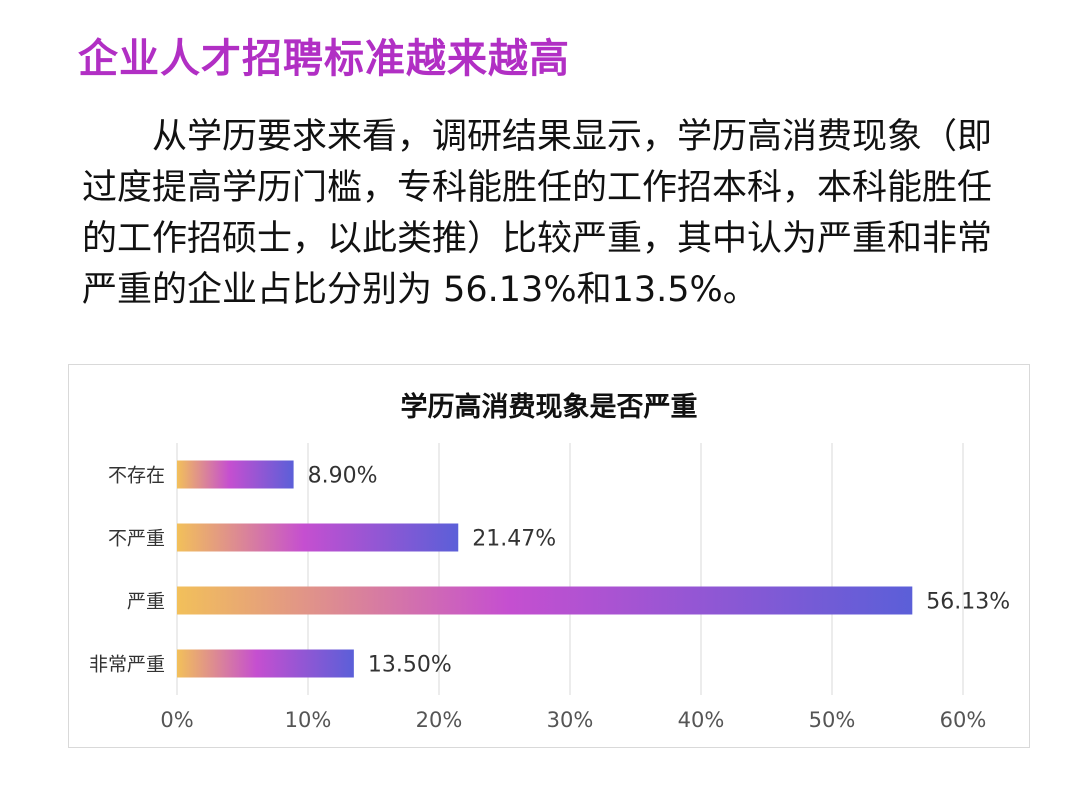 The image size is (1080, 799). What do you see at coordinates (963, 720) in the screenshot?
I see `x-tick-label: 60%` at bounding box center [963, 720].